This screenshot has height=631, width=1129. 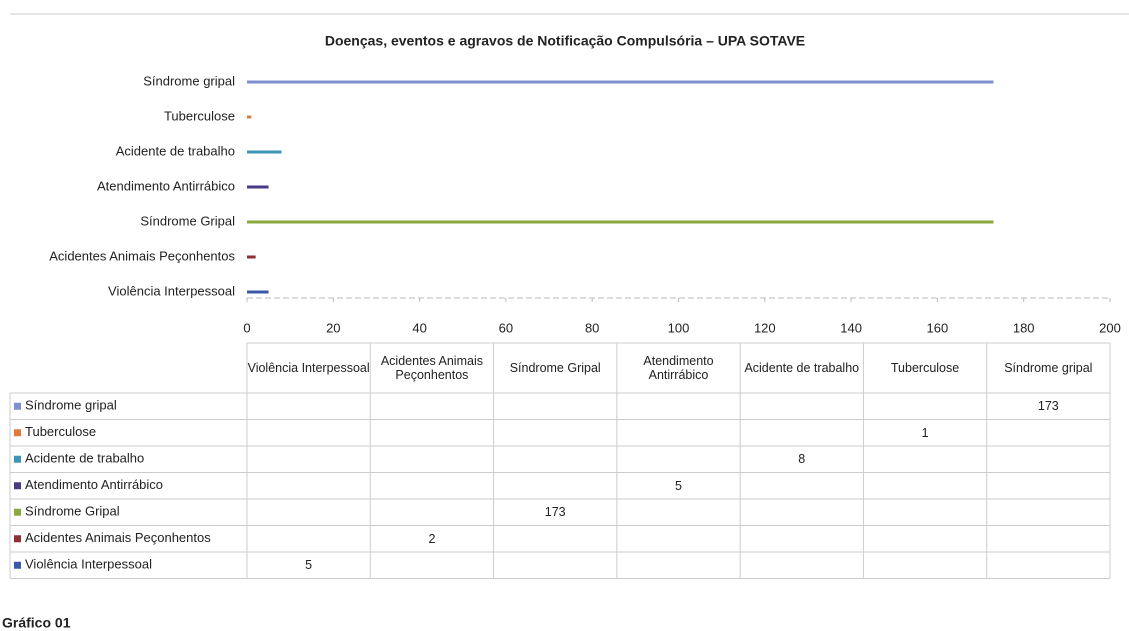 I want to click on x-tick-label: 80, so click(x=592, y=327).